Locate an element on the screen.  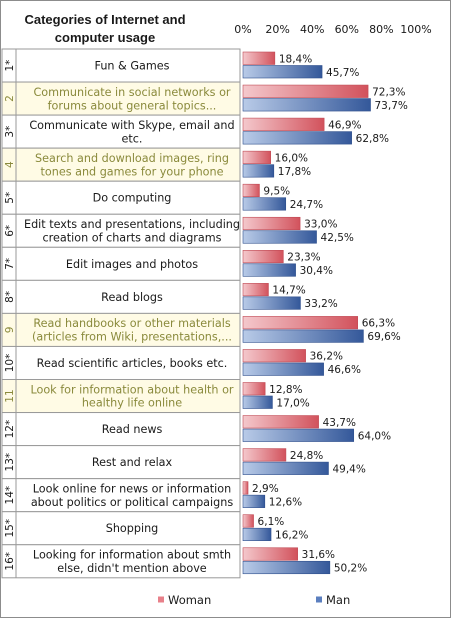
x-axis-ticks: 0% 20% 40% 60% 80% 100% is located at coordinates (332, 29).